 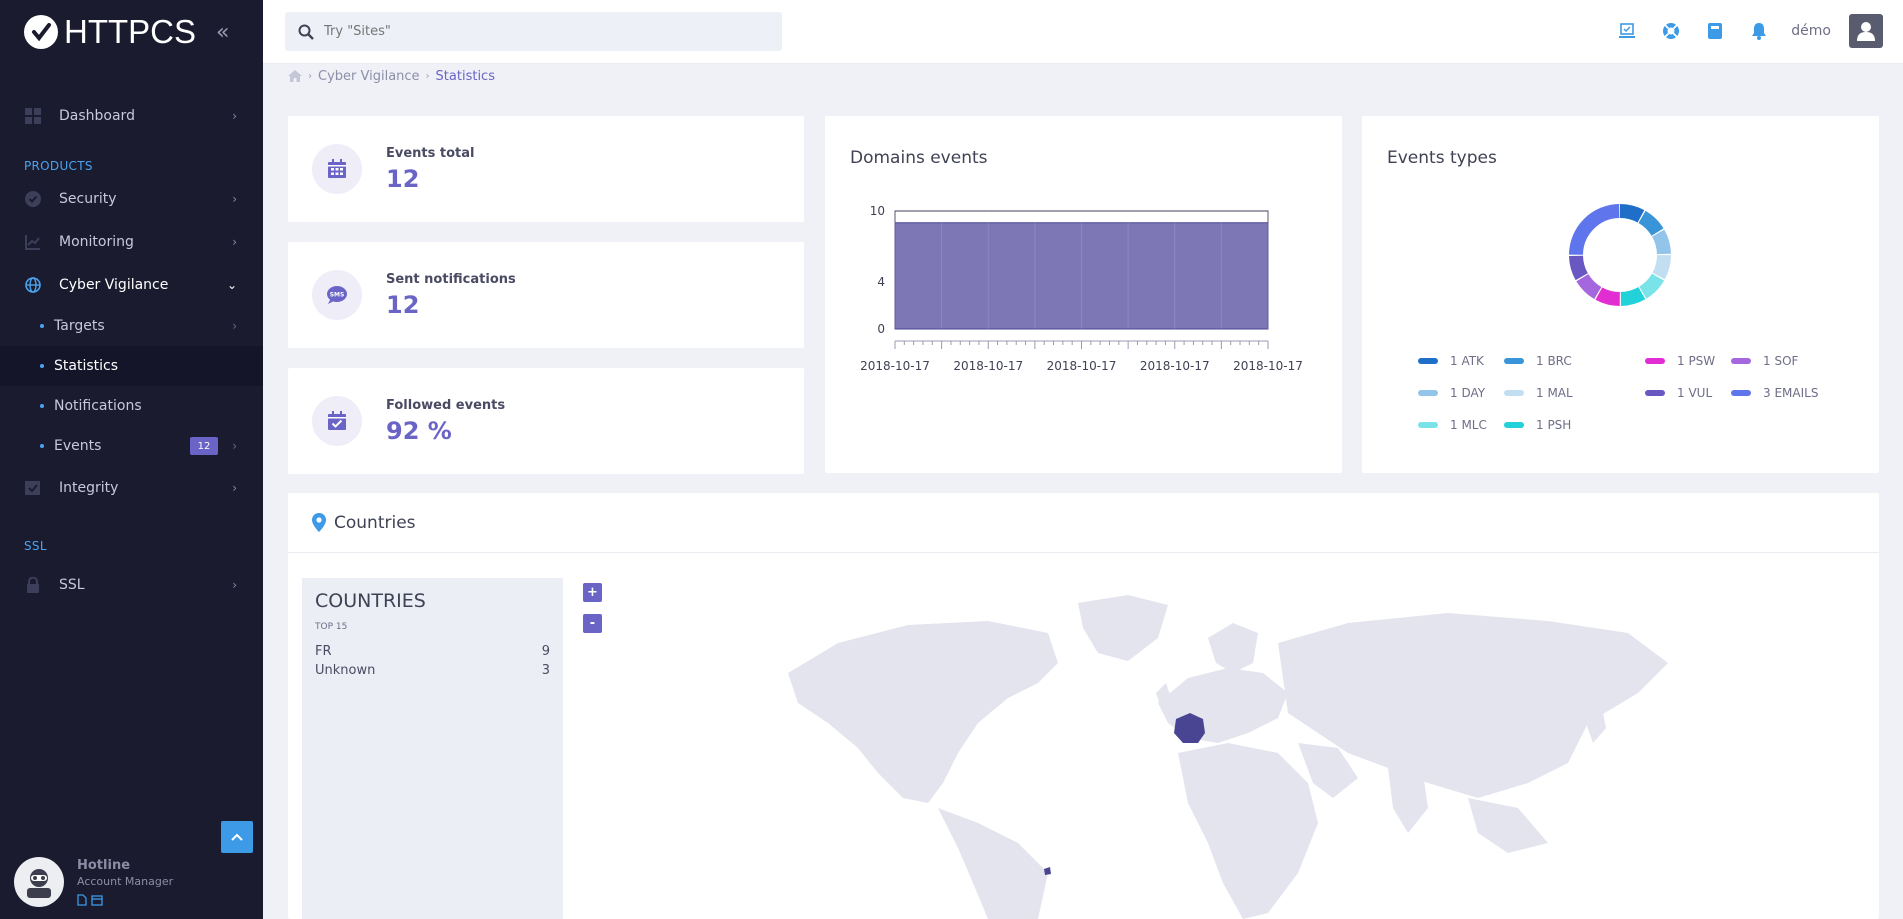 I want to click on line-chart-icon, so click(x=33, y=242).